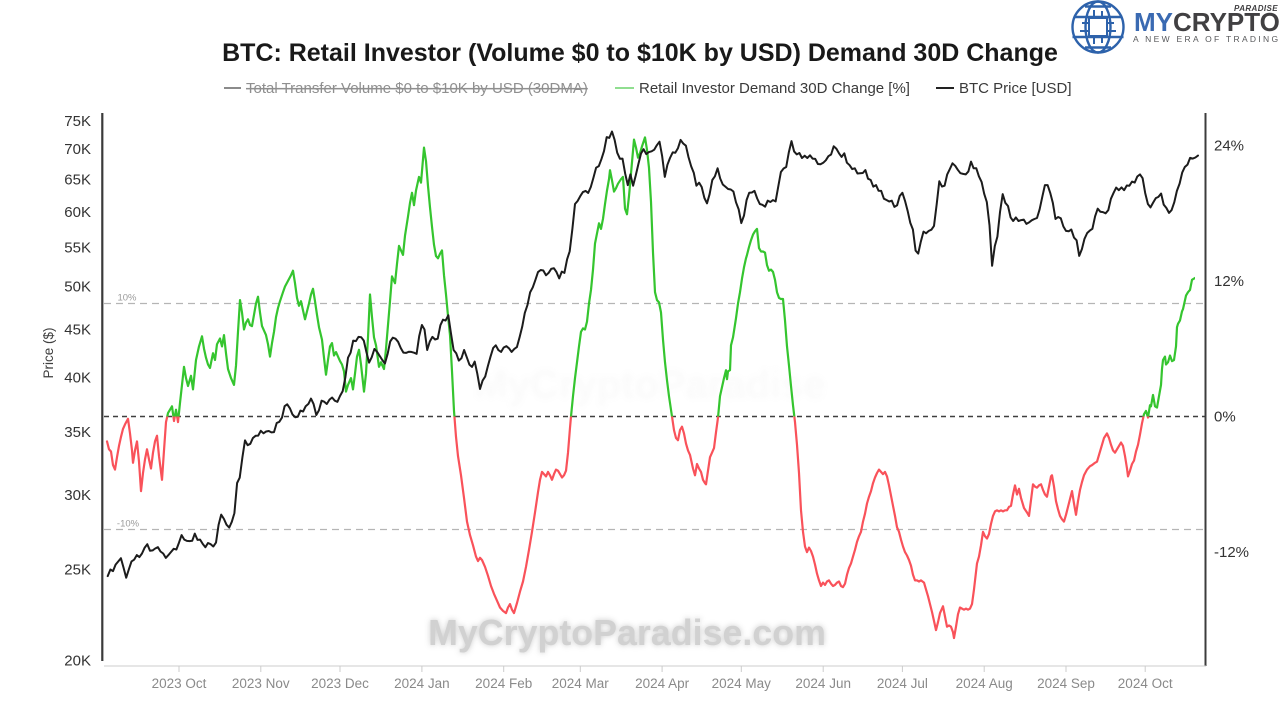  Describe the element at coordinates (77, 330) in the screenshot. I see `svg-text: 45K` at that location.